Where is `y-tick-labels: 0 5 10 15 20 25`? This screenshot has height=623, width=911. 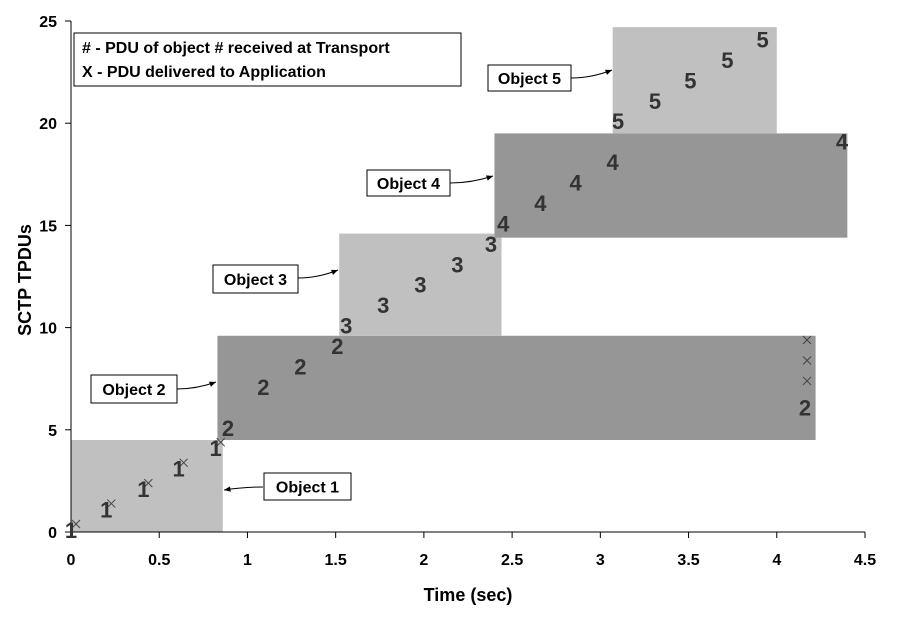 y-tick-labels: 0 5 10 15 20 25 is located at coordinates (48, 278).